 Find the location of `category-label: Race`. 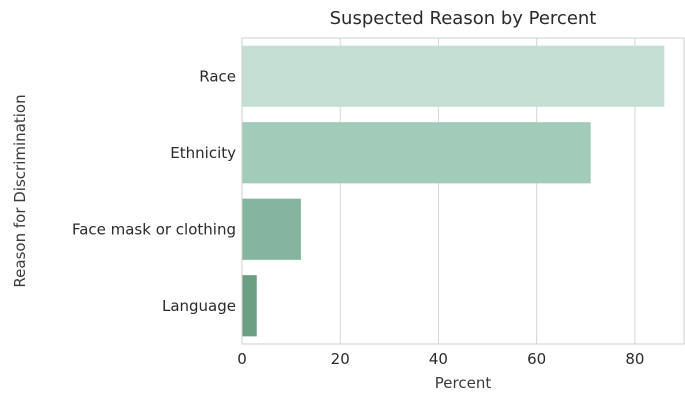

category-label: Race is located at coordinates (217, 76).